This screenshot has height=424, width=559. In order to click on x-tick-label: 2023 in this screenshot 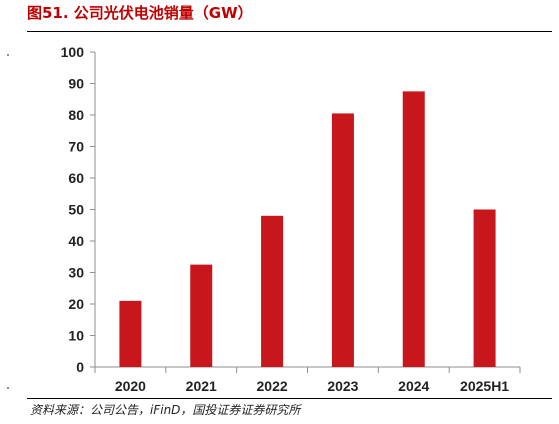, I will do `click(342, 386)`.